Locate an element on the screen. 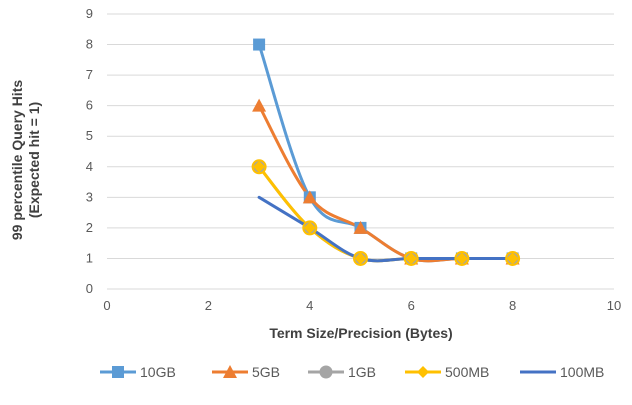  y-tick-label: 2 is located at coordinates (89, 227).